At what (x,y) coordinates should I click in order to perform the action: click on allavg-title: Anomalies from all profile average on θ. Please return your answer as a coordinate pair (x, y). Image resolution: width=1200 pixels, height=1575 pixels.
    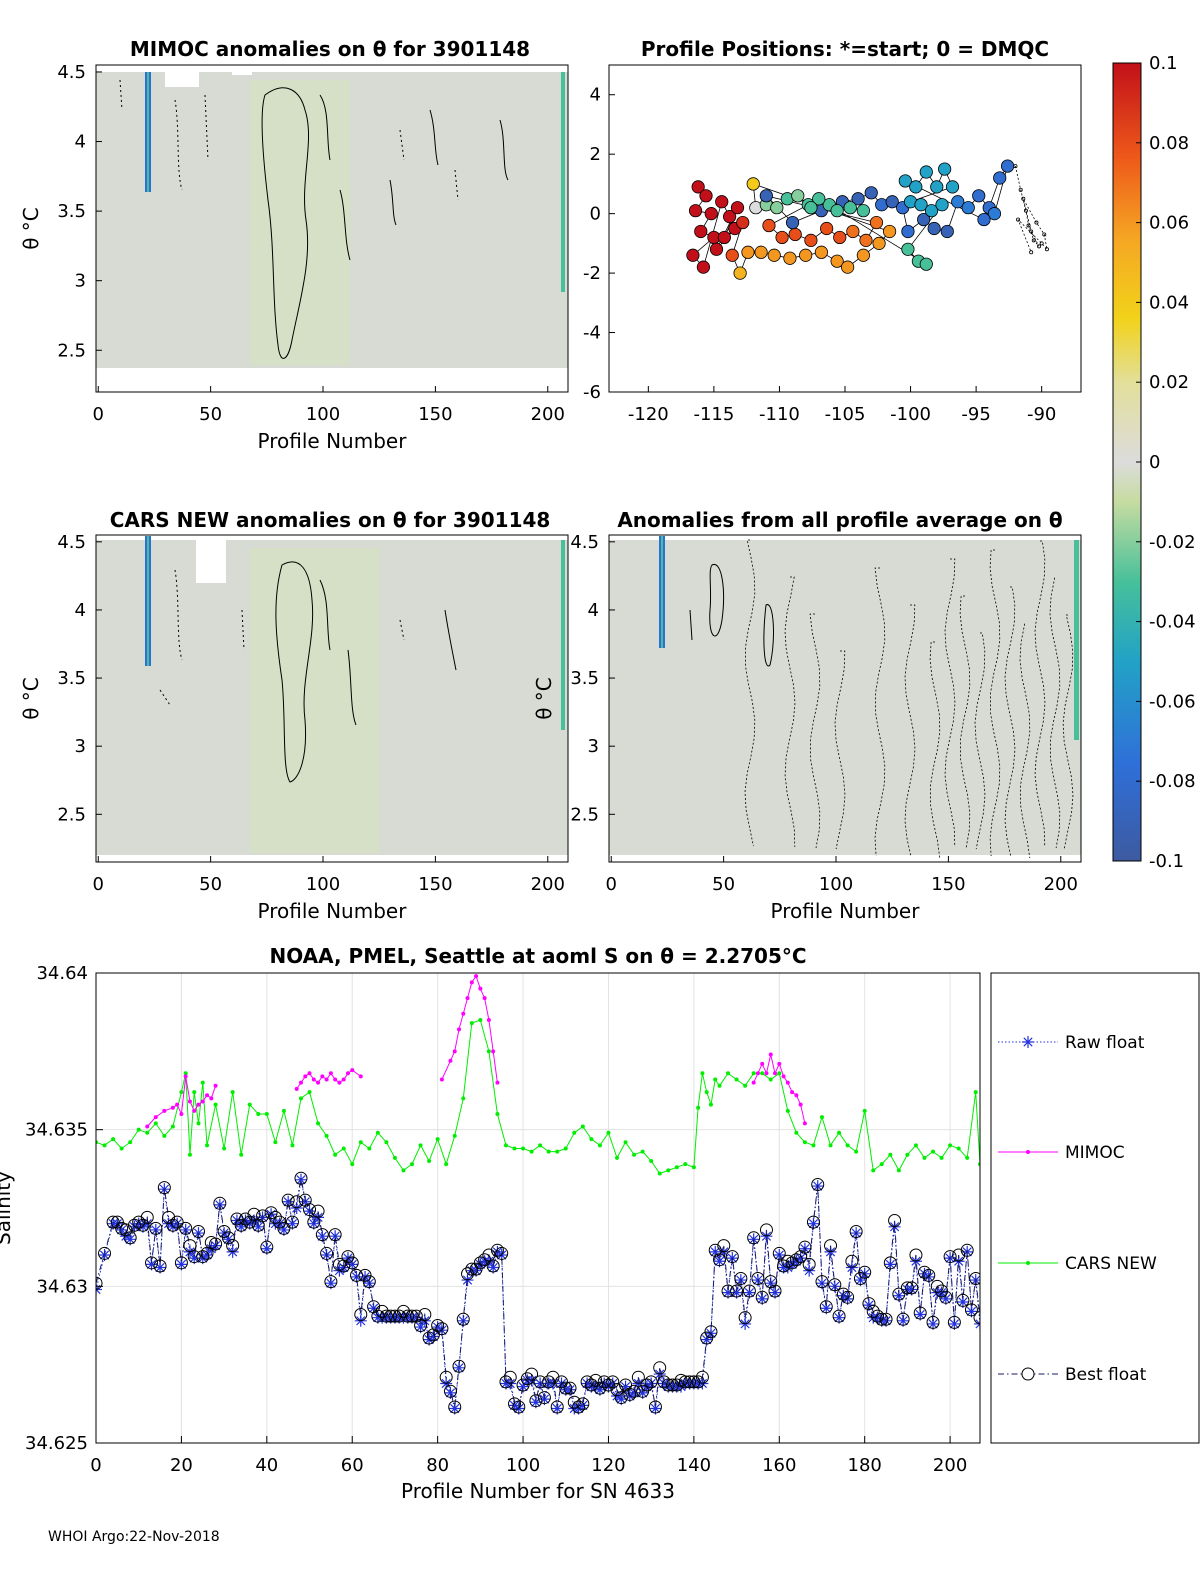
    Looking at the image, I should click on (839, 520).